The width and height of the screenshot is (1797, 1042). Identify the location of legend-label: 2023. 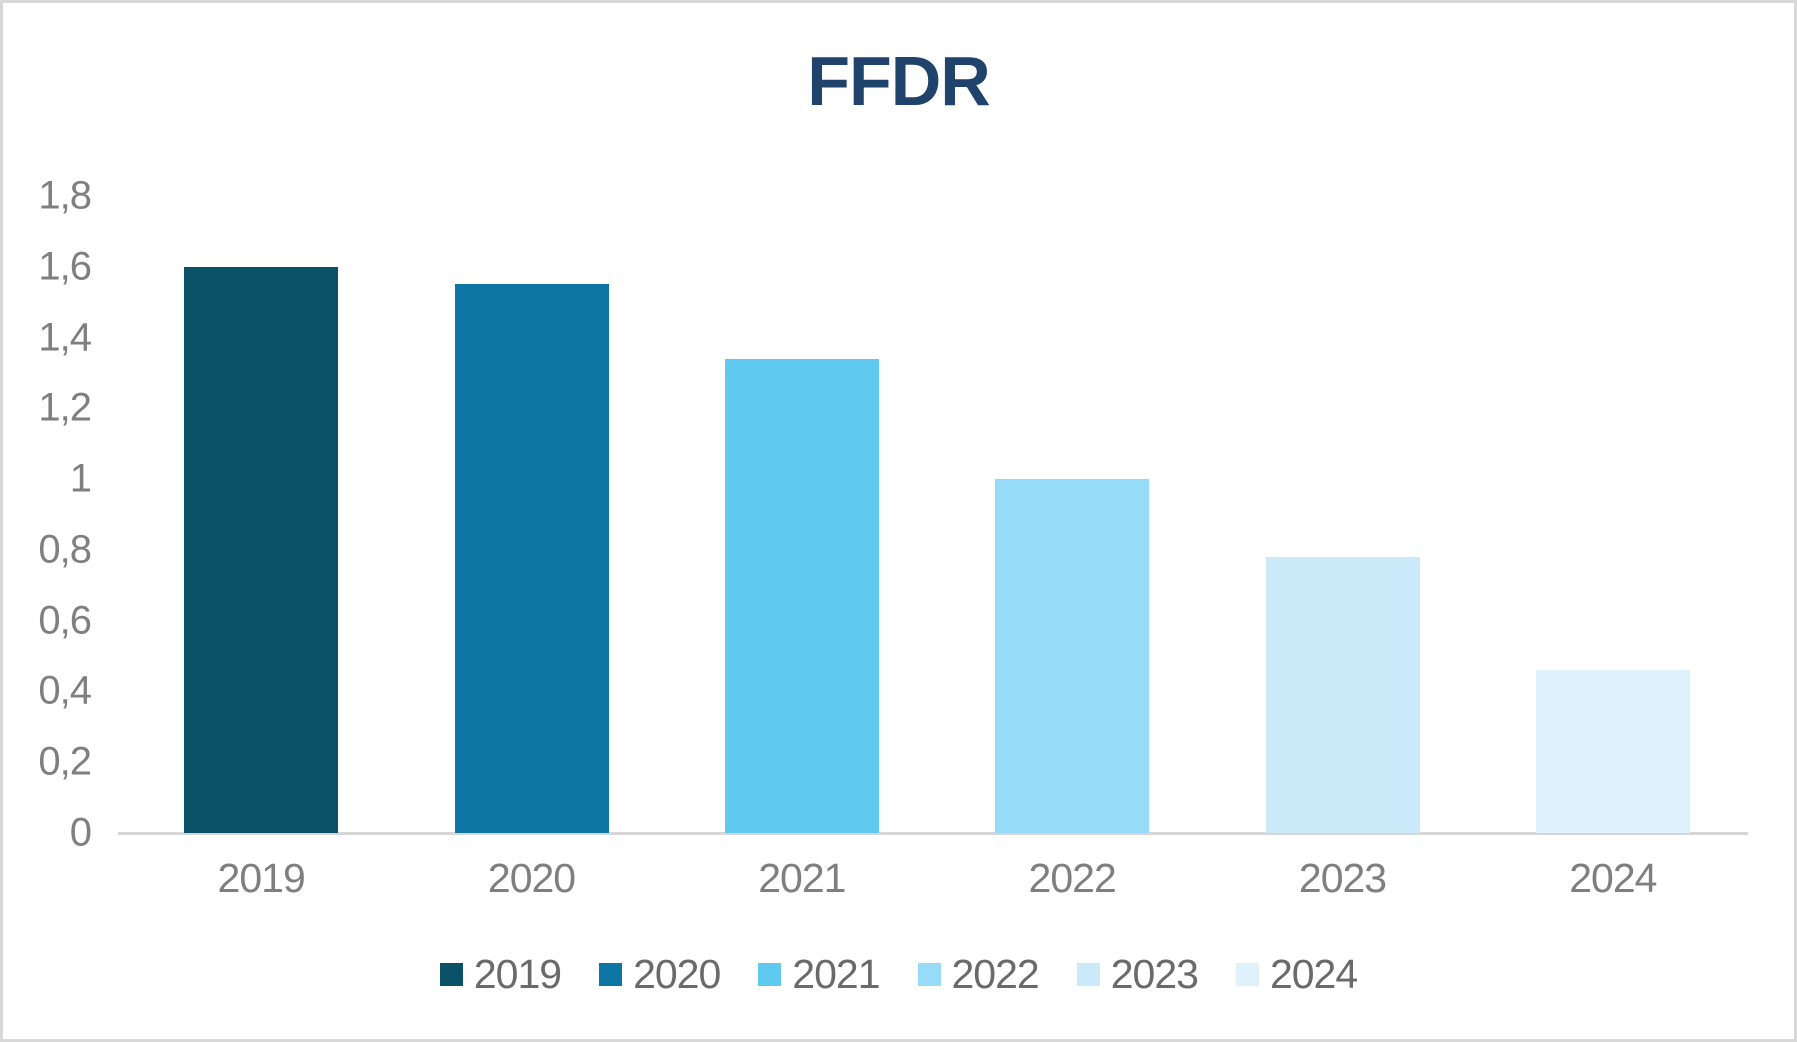
(1154, 974).